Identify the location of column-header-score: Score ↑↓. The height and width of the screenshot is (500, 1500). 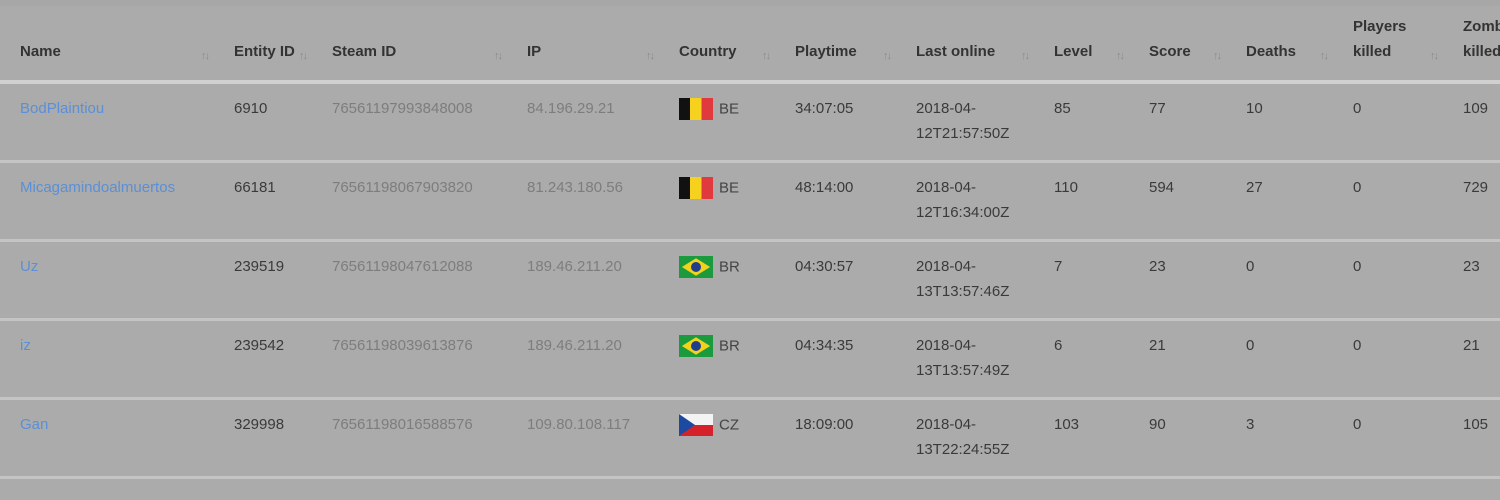
(1185, 45).